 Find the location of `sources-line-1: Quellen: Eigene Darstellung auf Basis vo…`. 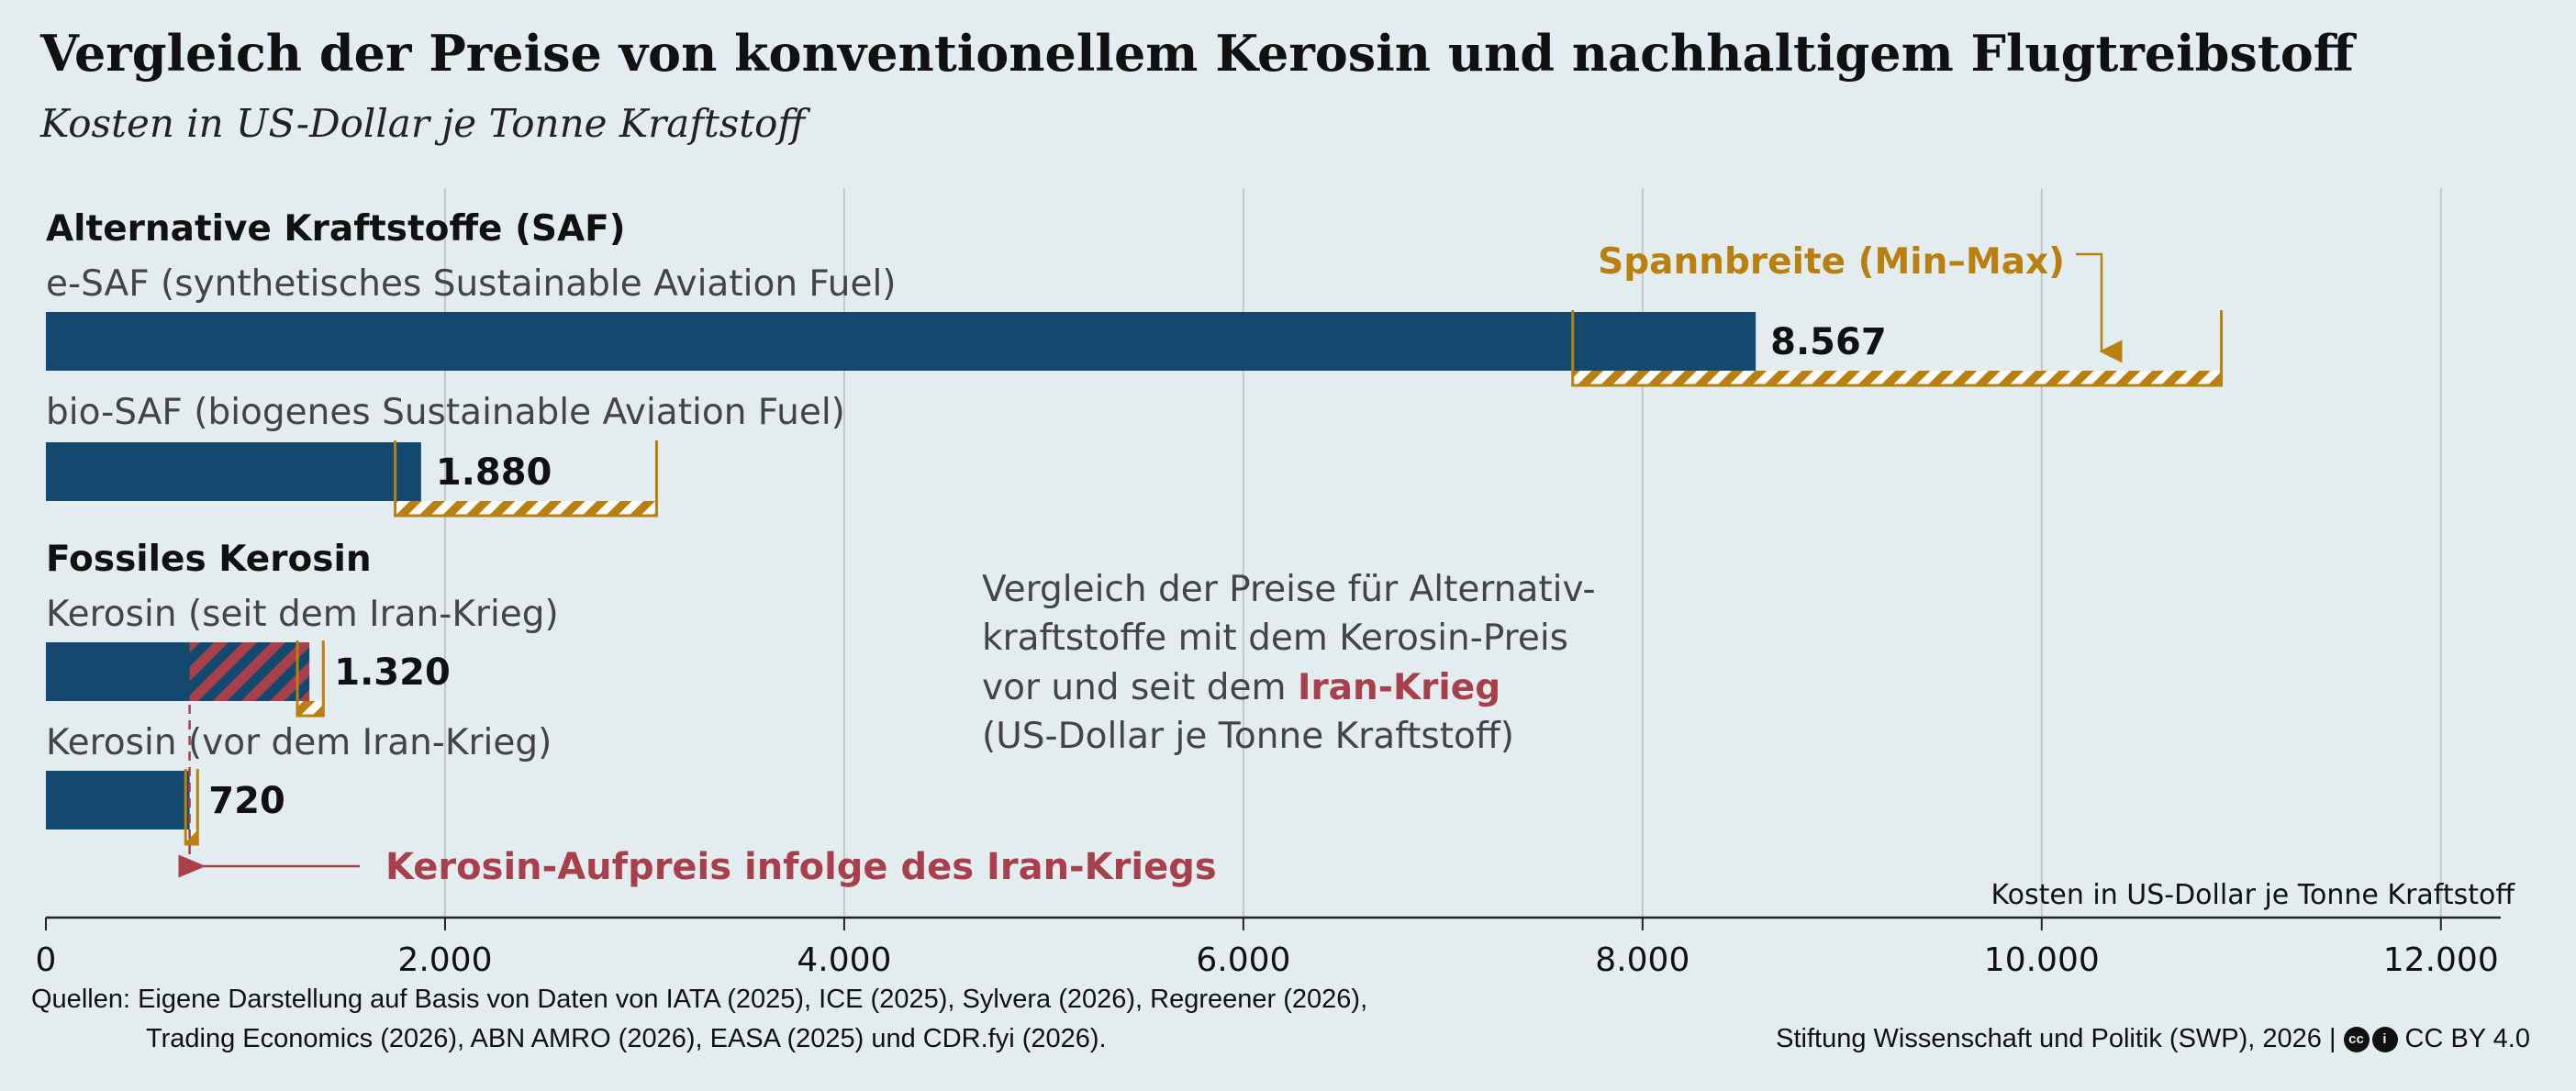

sources-line-1: Quellen: Eigene Darstellung auf Basis vo… is located at coordinates (699, 999).